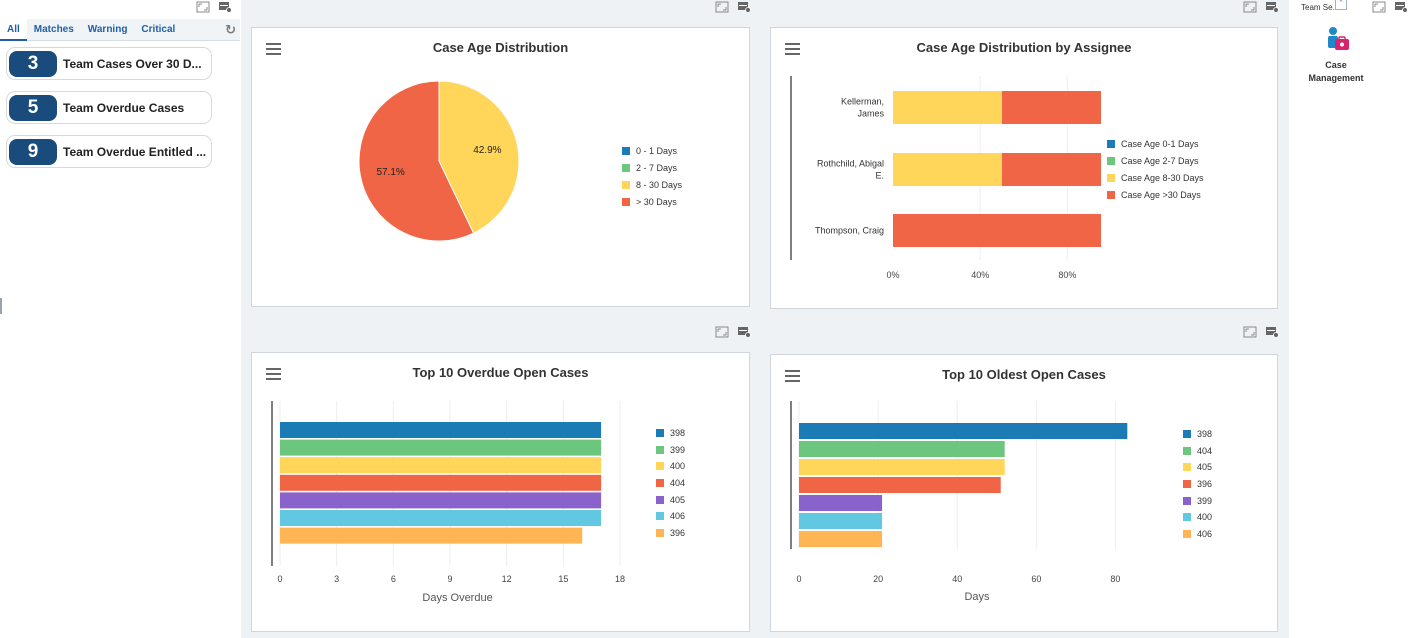  I want to click on legend-item: Case Age 0-1 Days, so click(1155, 143).